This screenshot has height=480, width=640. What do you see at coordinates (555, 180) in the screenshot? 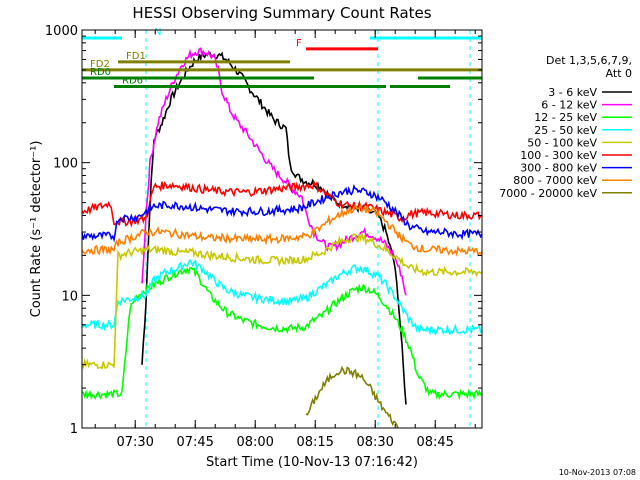
I see `legend-label: 800 - 7000 keV` at bounding box center [555, 180].